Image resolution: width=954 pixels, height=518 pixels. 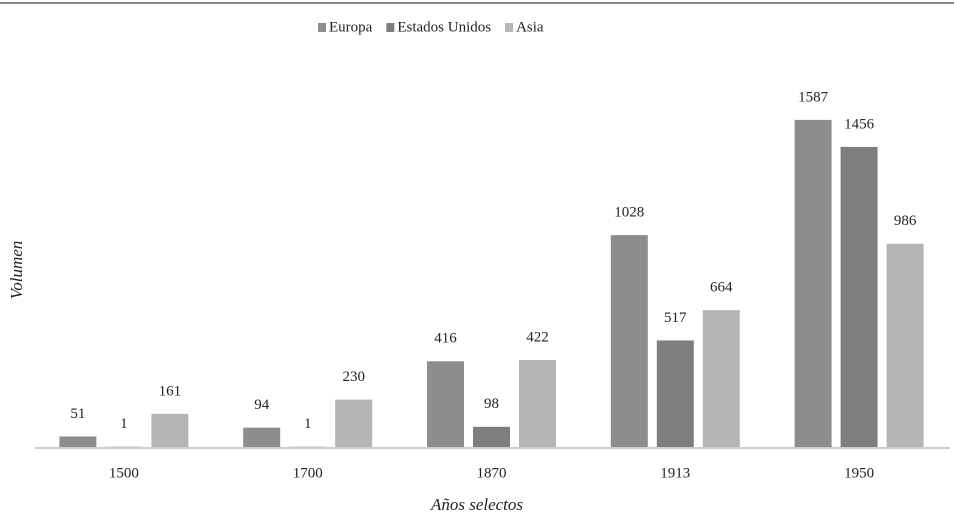 I want to click on data-label: 98, so click(x=491, y=404).